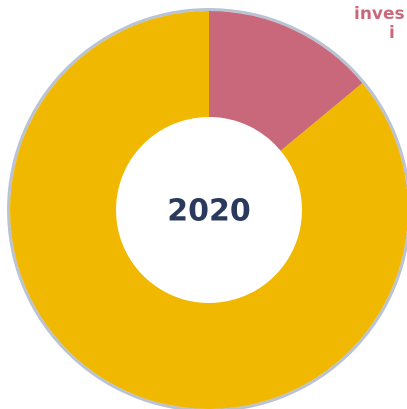 This screenshot has height=409, width=407. I want to click on pie-segment, so click(286, 81).